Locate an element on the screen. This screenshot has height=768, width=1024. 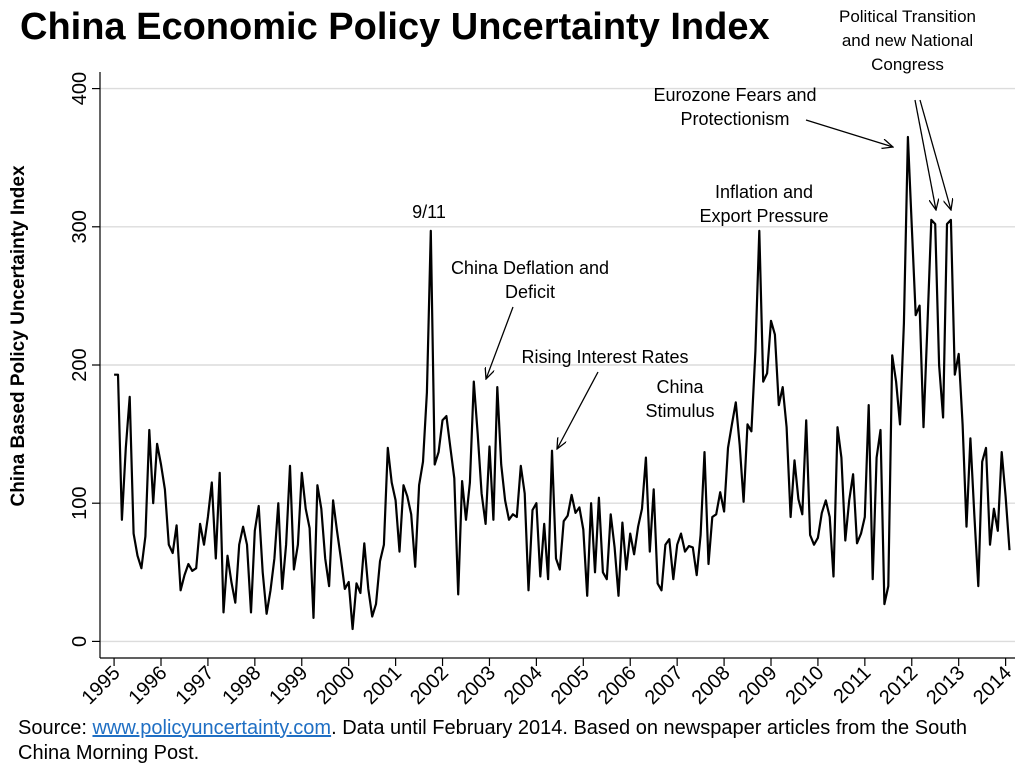
annotation-stimulus-box: China Stimulus is located at coordinates (680, 399).